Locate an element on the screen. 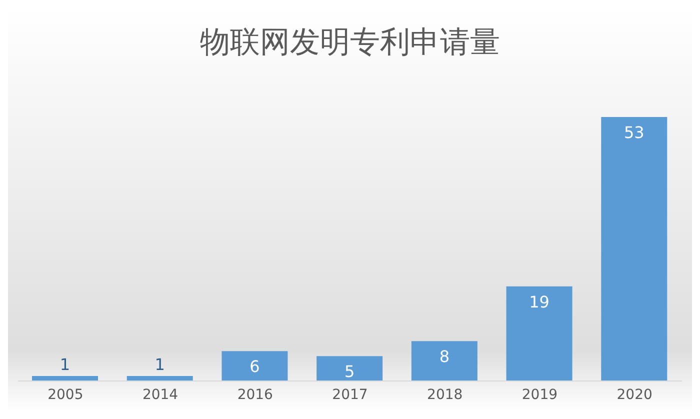  x-tick-label: 2014 is located at coordinates (160, 394).